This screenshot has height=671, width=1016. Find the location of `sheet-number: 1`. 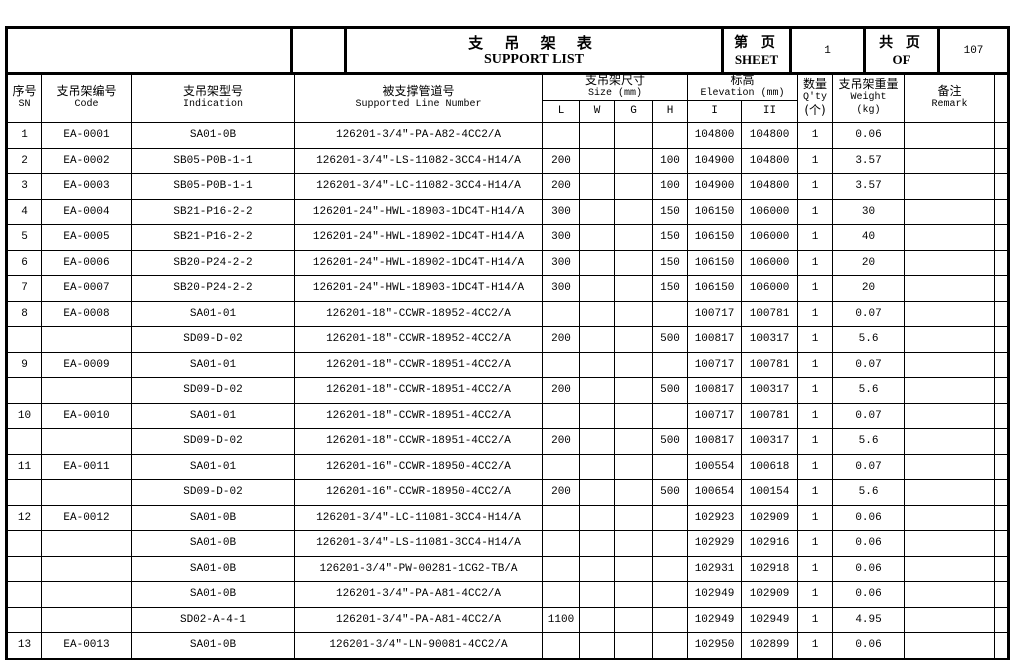

sheet-number: 1 is located at coordinates (828, 50).